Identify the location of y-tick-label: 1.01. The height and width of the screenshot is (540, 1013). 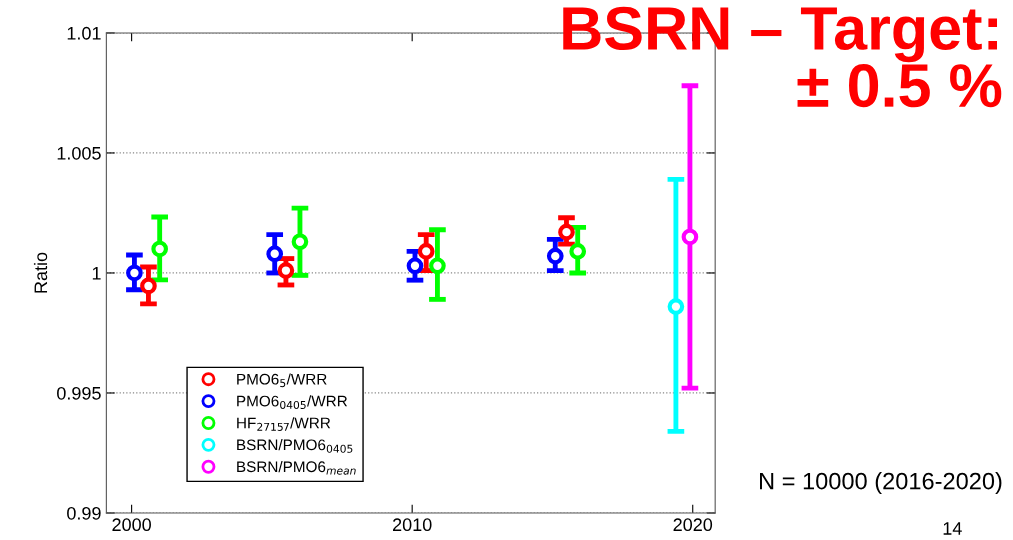
(84, 33).